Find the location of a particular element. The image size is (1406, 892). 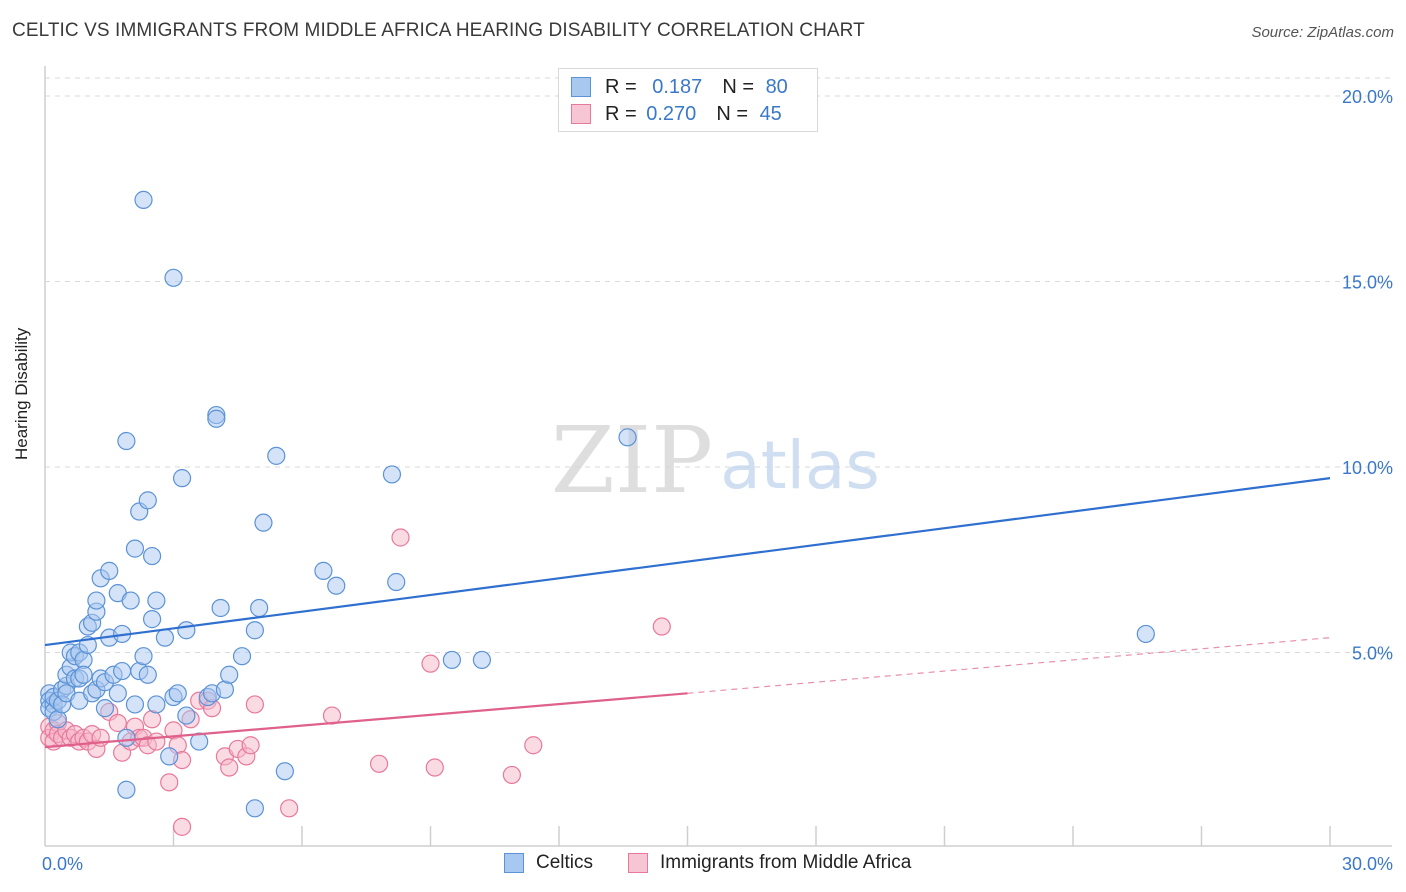

watermark-zip: ZIP is located at coordinates (632, 460).